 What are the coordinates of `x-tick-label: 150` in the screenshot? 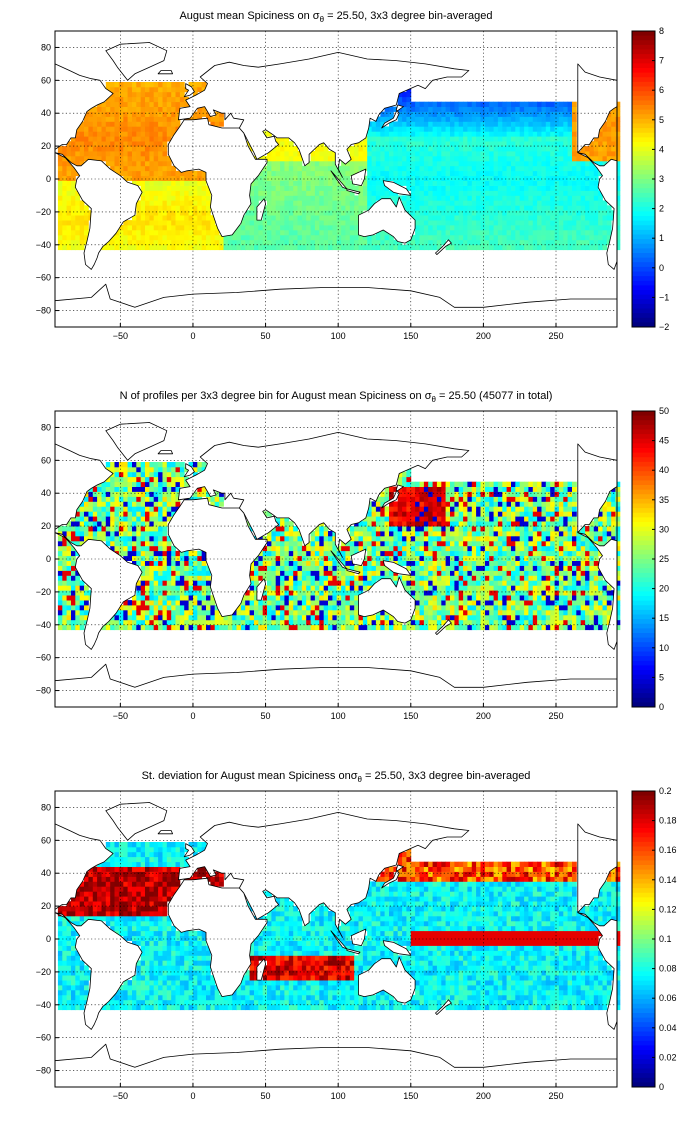 It's located at (410, 336).